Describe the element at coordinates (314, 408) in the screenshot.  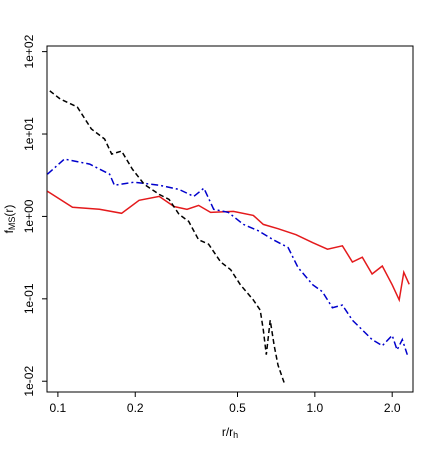
I see `x-tick-label: 1.0` at that location.